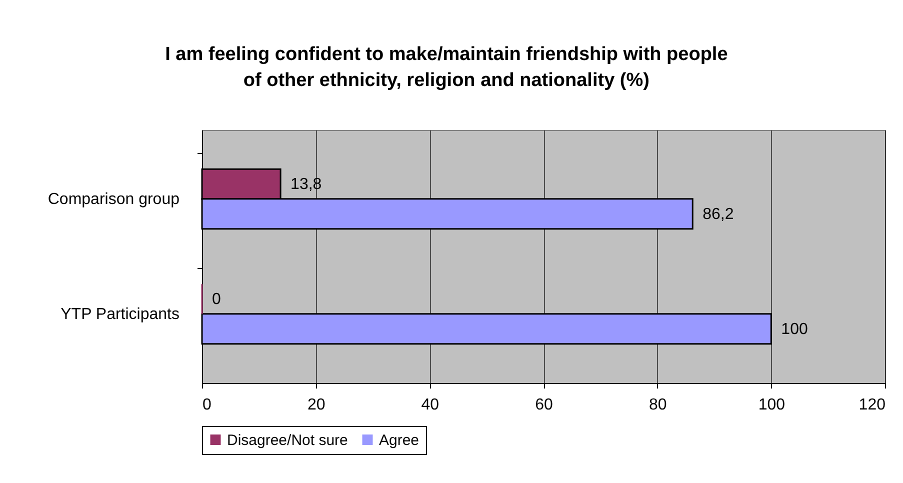 The height and width of the screenshot is (483, 903). I want to click on legend-label: Agree, so click(399, 440).